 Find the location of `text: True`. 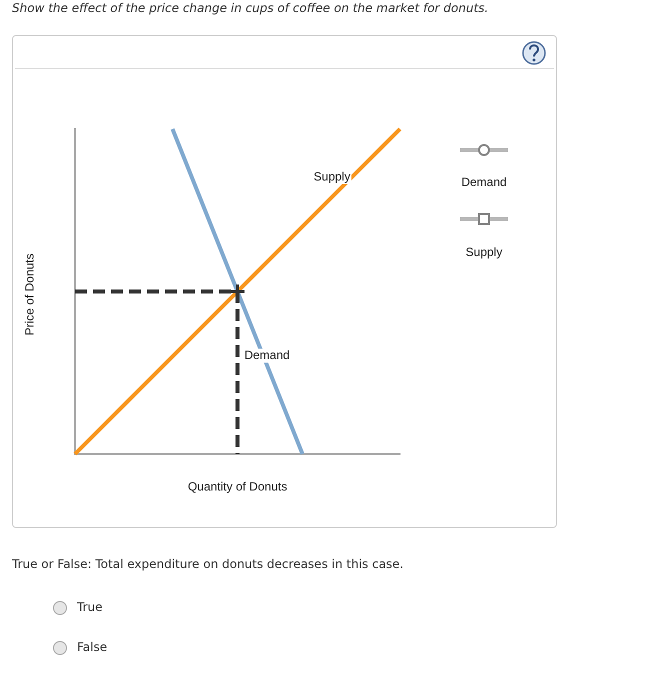

text: True is located at coordinates (89, 607).